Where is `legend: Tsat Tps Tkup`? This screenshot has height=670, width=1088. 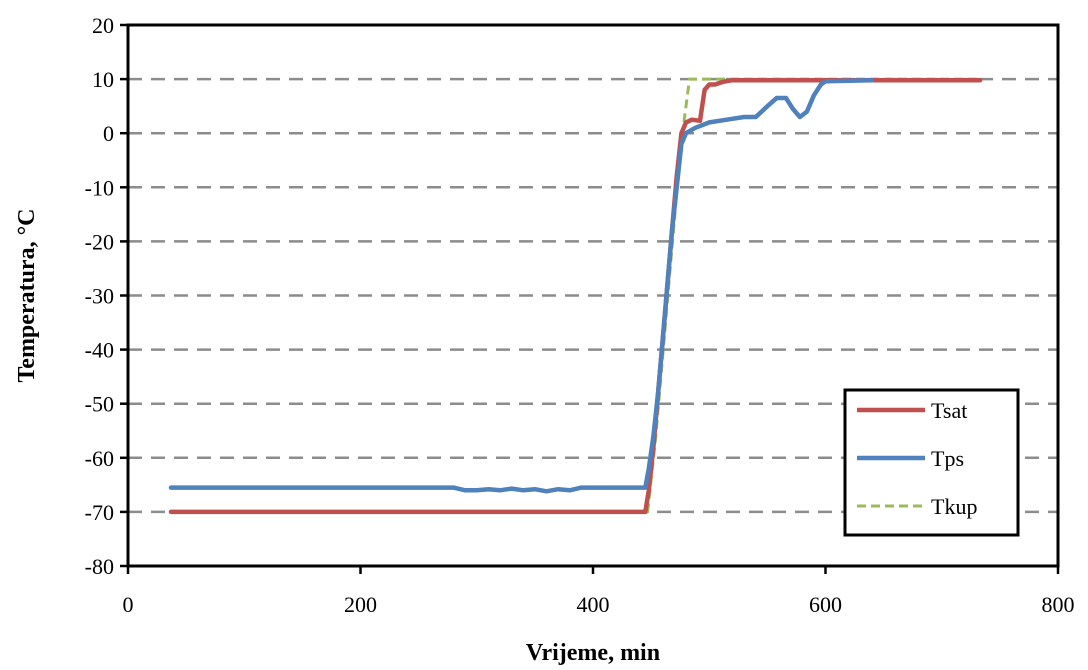
legend: Tsat Tps Tkup is located at coordinates (931, 462).